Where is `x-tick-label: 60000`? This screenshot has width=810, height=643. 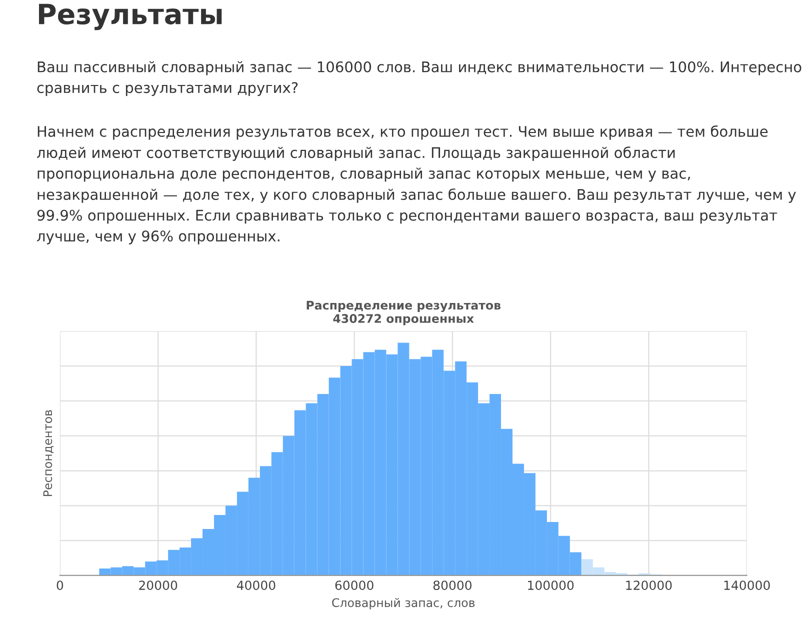
x-tick-label: 60000 is located at coordinates (354, 585).